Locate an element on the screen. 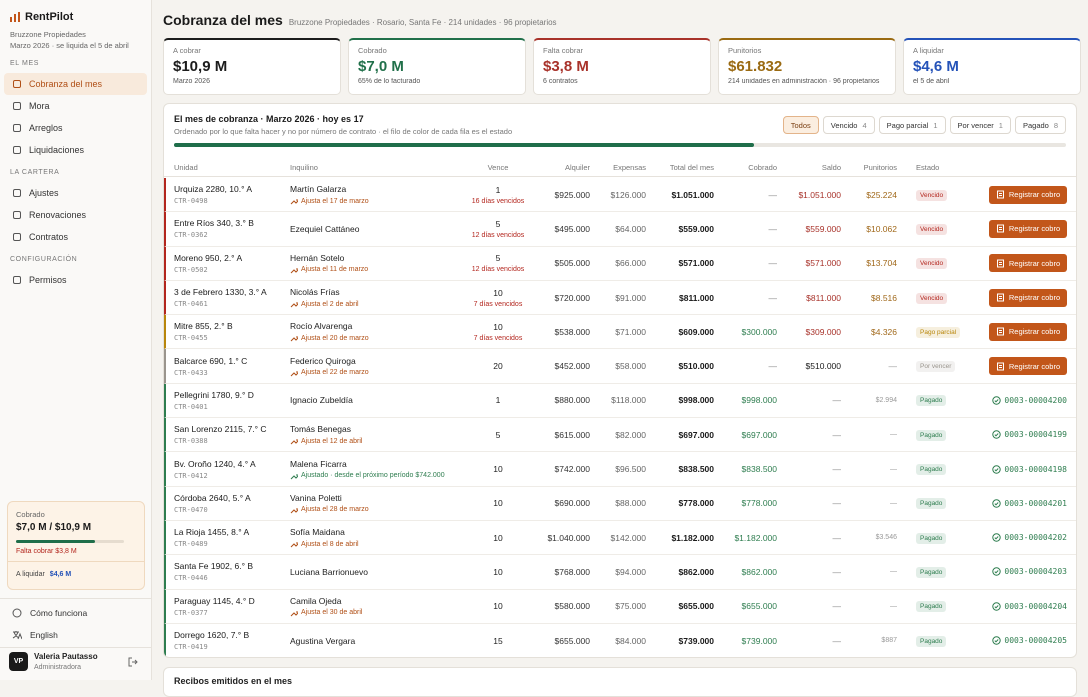  unit: Balcarce 690, 1.° C is located at coordinates (211, 360).